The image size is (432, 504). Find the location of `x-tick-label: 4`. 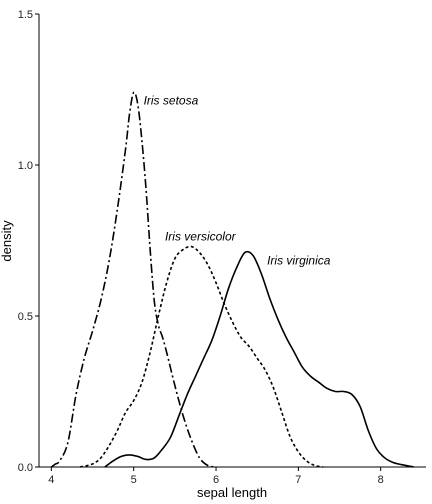

x-tick-label: 4 is located at coordinates (51, 480).